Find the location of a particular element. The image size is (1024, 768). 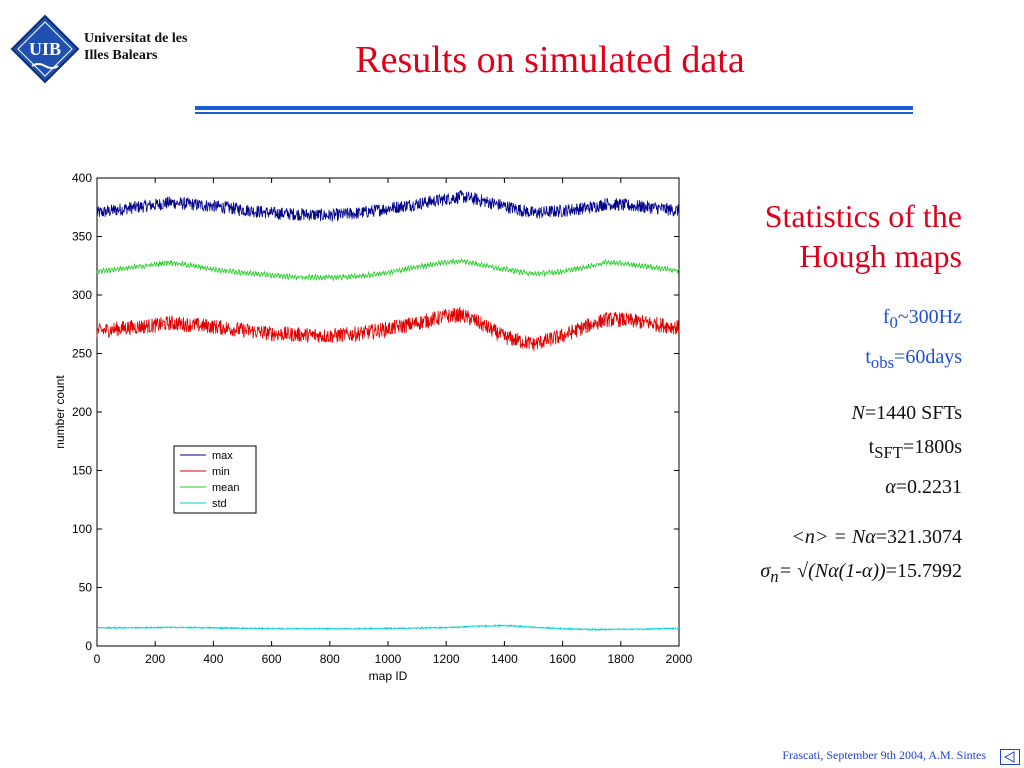

y-tick-label: 100 is located at coordinates (82, 529).